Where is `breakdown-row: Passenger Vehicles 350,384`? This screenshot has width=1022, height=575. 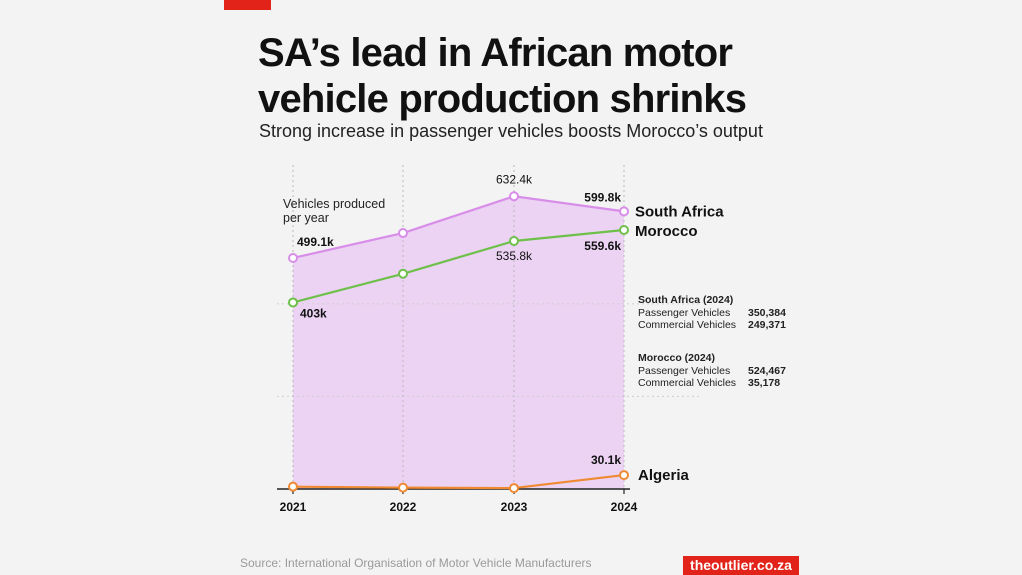
breakdown-row: Passenger Vehicles 350,384 is located at coordinates (712, 313).